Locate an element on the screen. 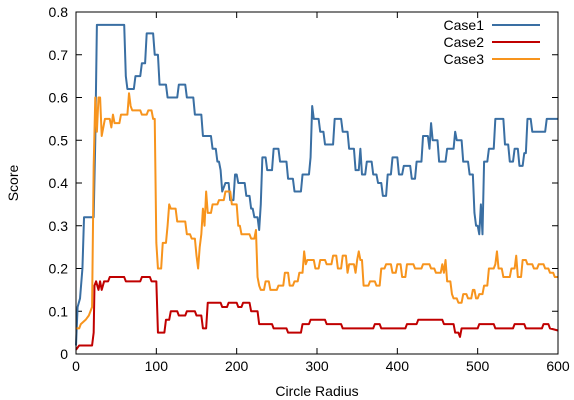  legend-label-case3: Case3 is located at coordinates (464, 59).